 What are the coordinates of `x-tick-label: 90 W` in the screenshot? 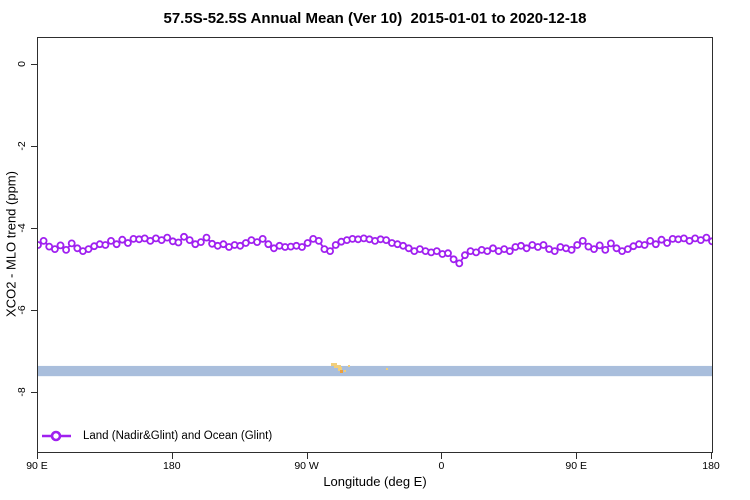 It's located at (306, 466).